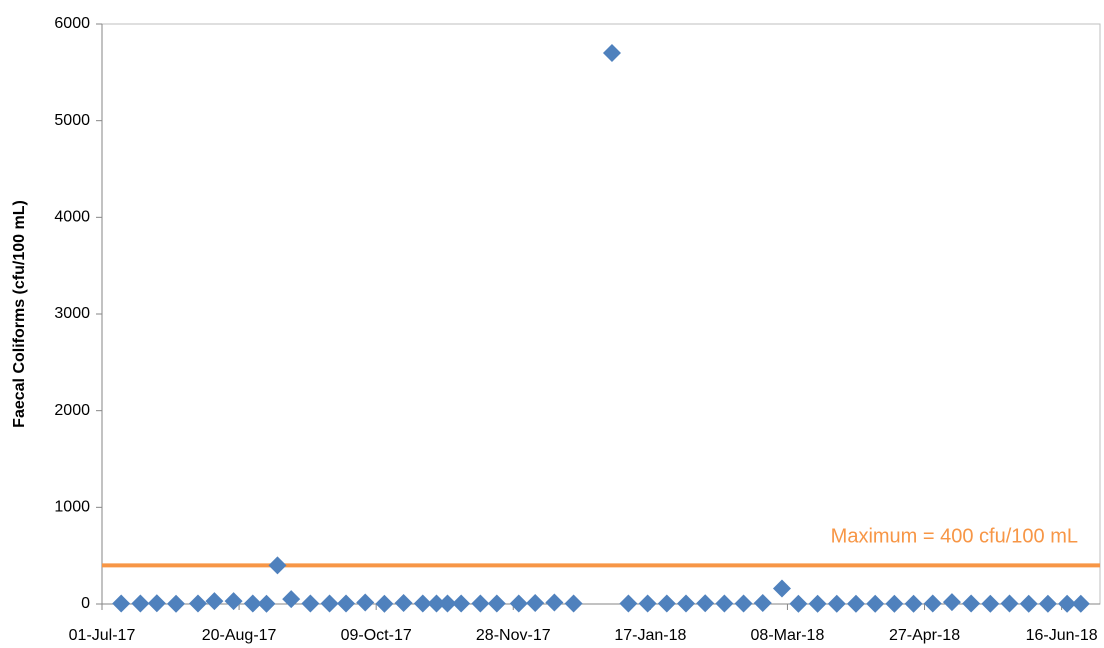 The image size is (1104, 648). I want to click on x-tick-label: 09-Oct-17, so click(376, 635).